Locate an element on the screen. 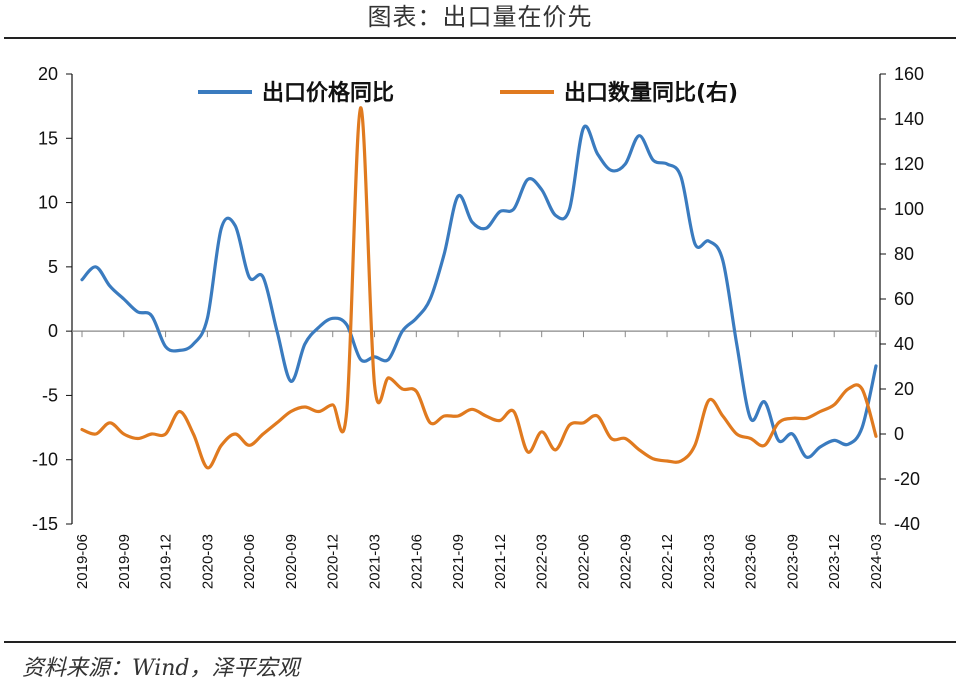 This screenshot has height=683, width=960. x-tick-label: 2022-09 is located at coordinates (625, 561).